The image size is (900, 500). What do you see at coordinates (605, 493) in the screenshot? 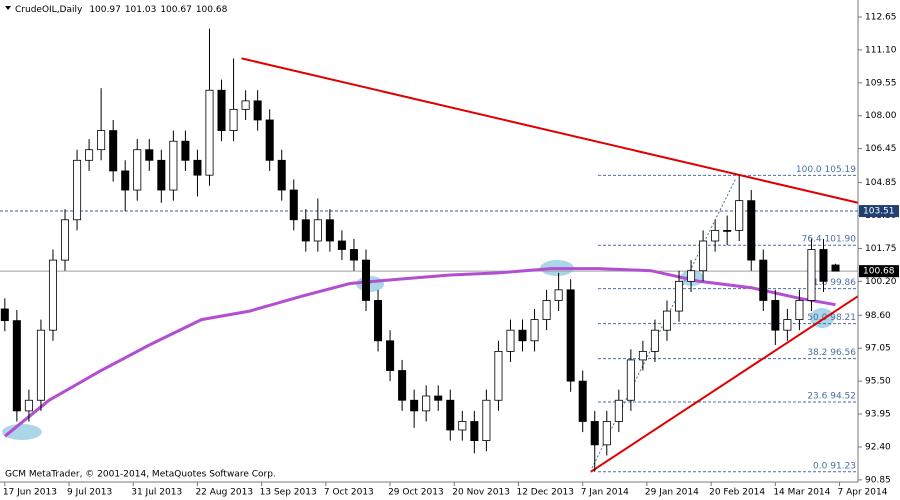
I see `x-tick-label: 7 Jan 2014` at bounding box center [605, 493].